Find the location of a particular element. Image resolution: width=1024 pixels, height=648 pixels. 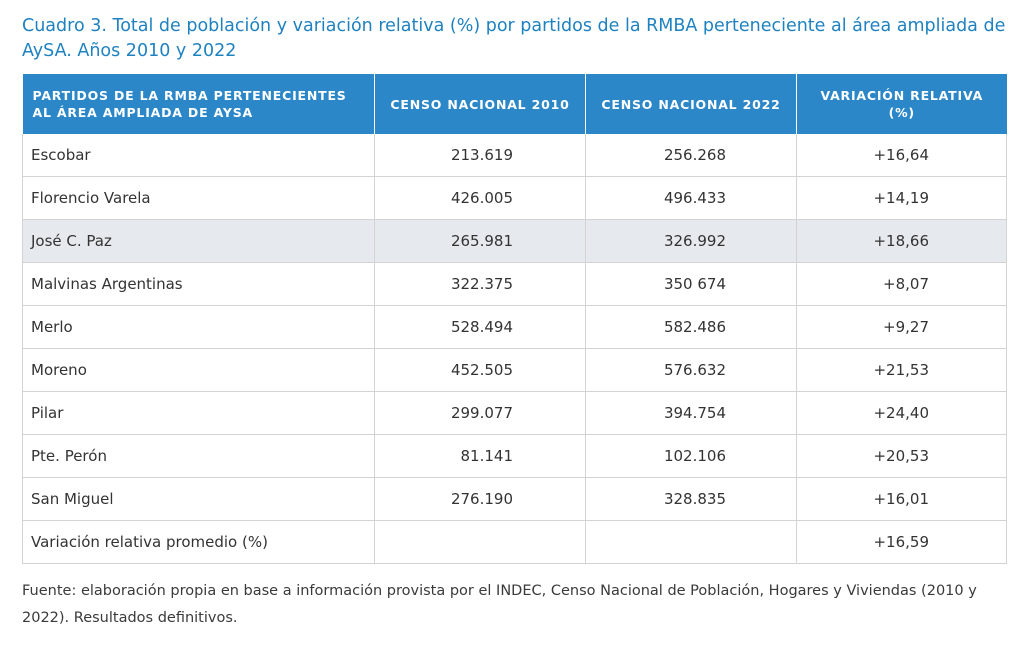

table-row: Pte. Perón 81.141 102.106 +20,53 is located at coordinates (514, 456).